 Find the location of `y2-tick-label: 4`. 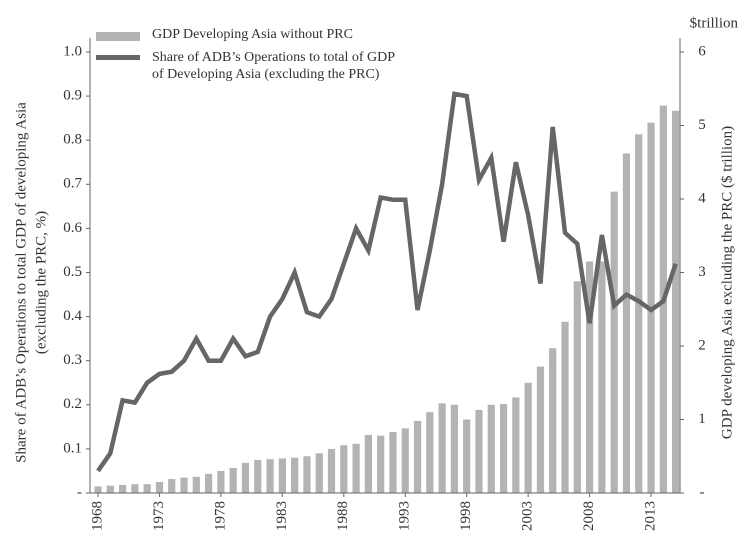

y2-tick-label: 4 is located at coordinates (702, 198).